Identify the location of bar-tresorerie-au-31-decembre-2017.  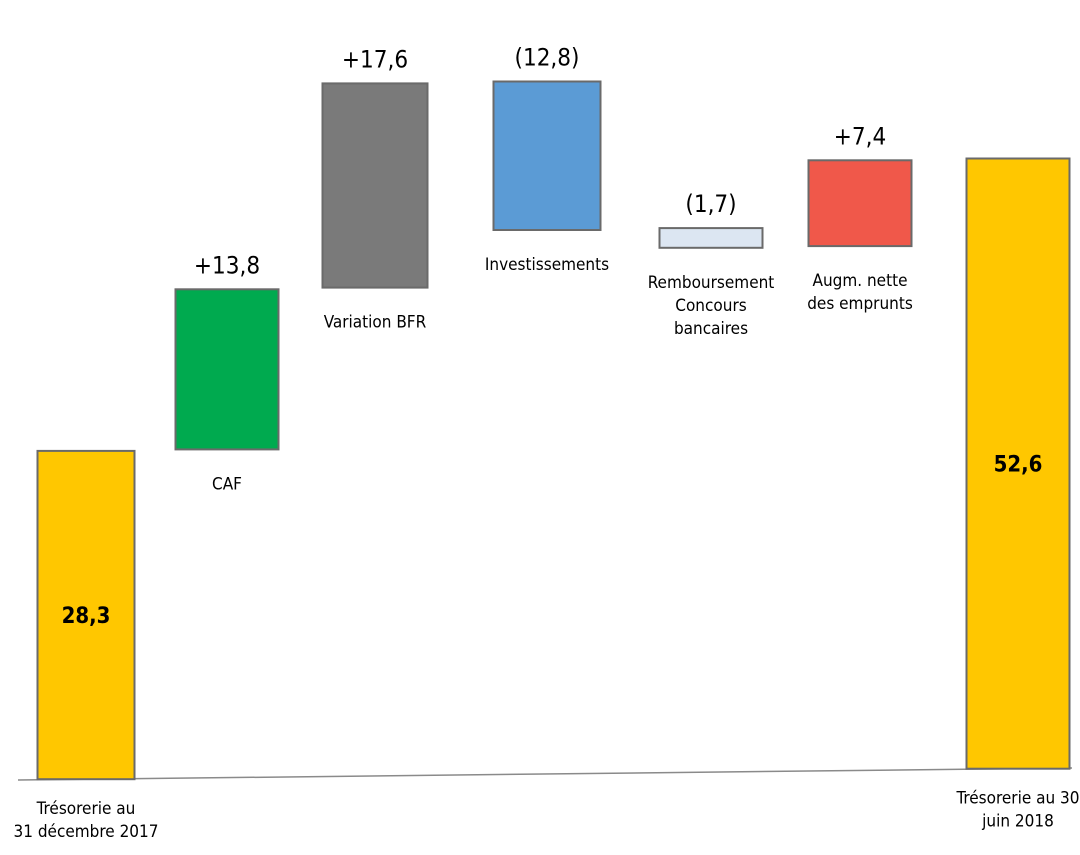
(86, 615).